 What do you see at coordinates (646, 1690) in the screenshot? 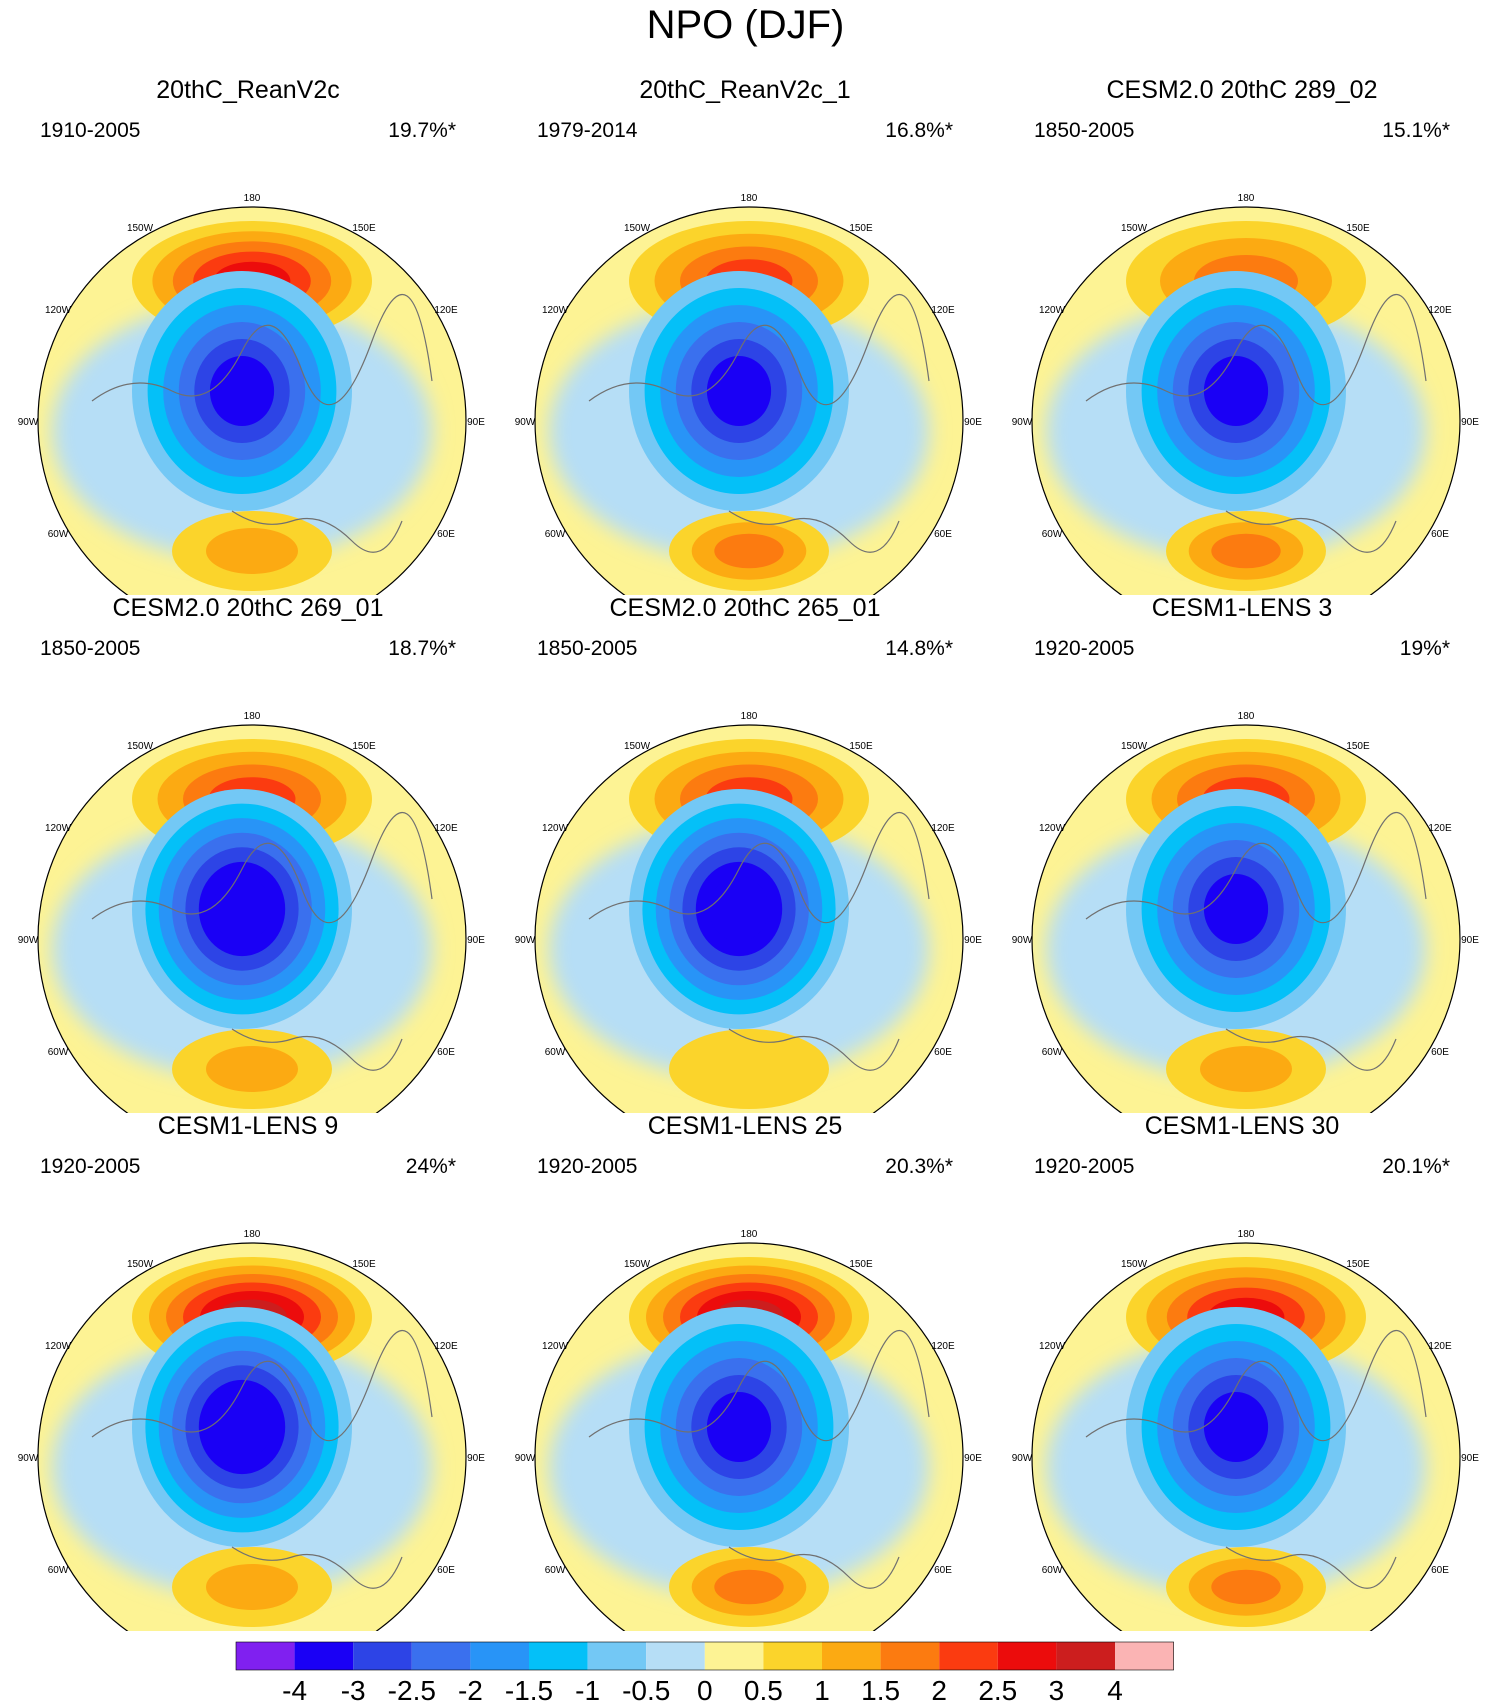
I see `colorbar-label: -0.5` at bounding box center [646, 1690].